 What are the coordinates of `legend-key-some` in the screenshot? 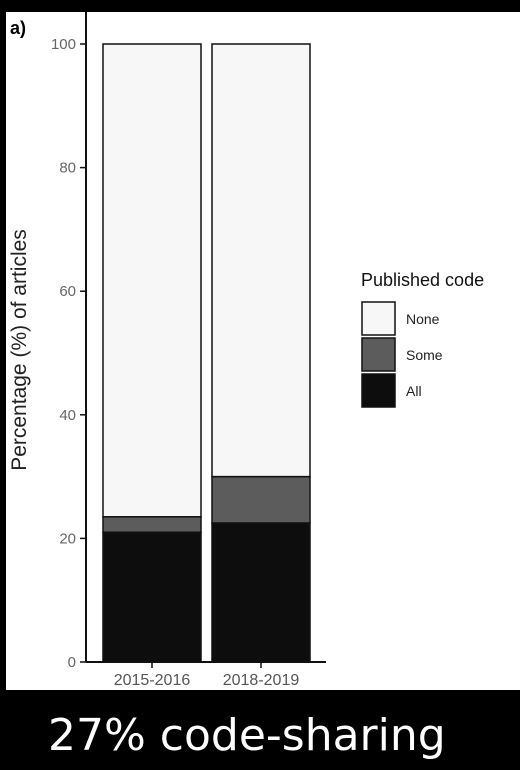 It's located at (378, 354).